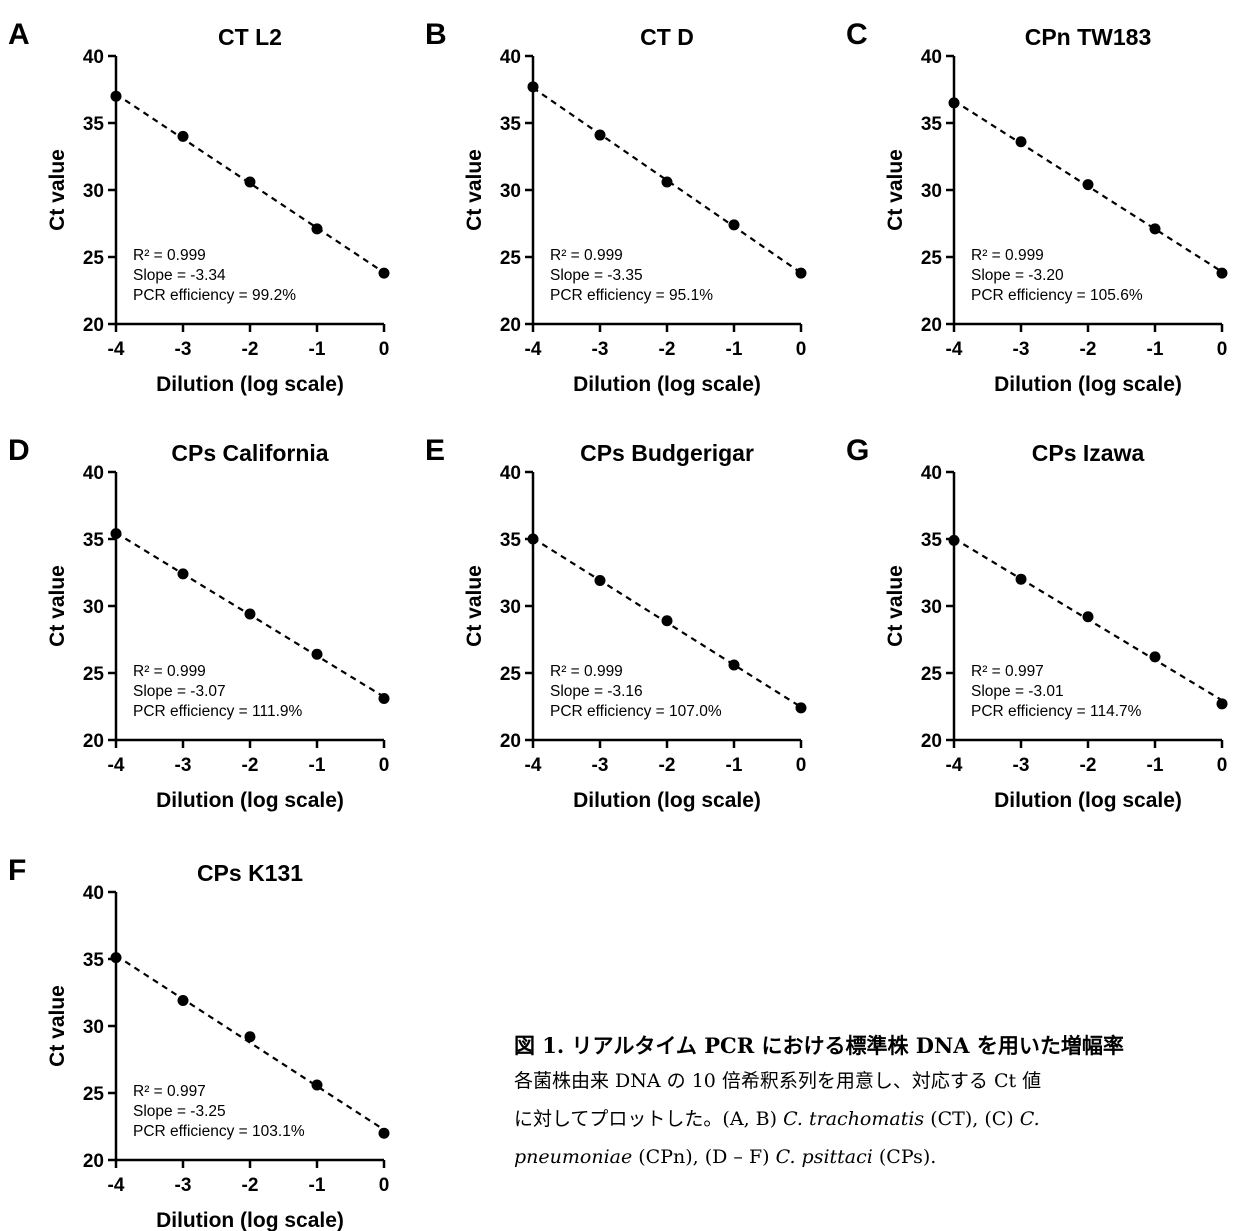 The image size is (1233, 1231). What do you see at coordinates (1017, 275) in the screenshot?
I see `chart-2-stat-1: Slope = -3.20` at bounding box center [1017, 275].